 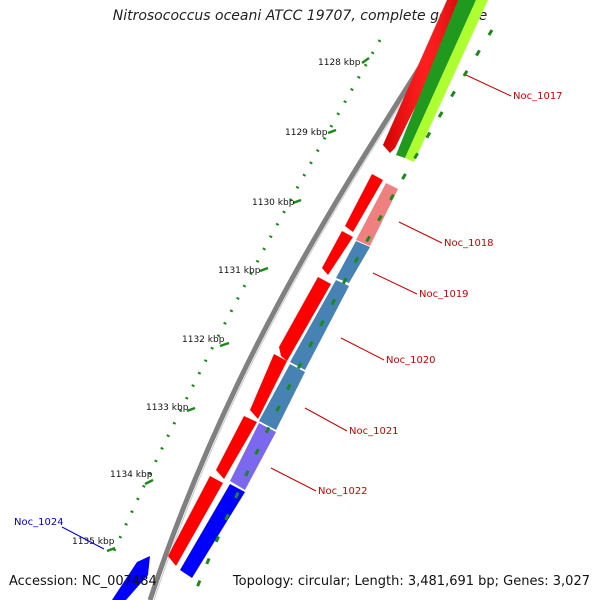 What do you see at coordinates (203, 340) in the screenshot?
I see `tick-label-1132: 1132 kbp` at bounding box center [203, 340].